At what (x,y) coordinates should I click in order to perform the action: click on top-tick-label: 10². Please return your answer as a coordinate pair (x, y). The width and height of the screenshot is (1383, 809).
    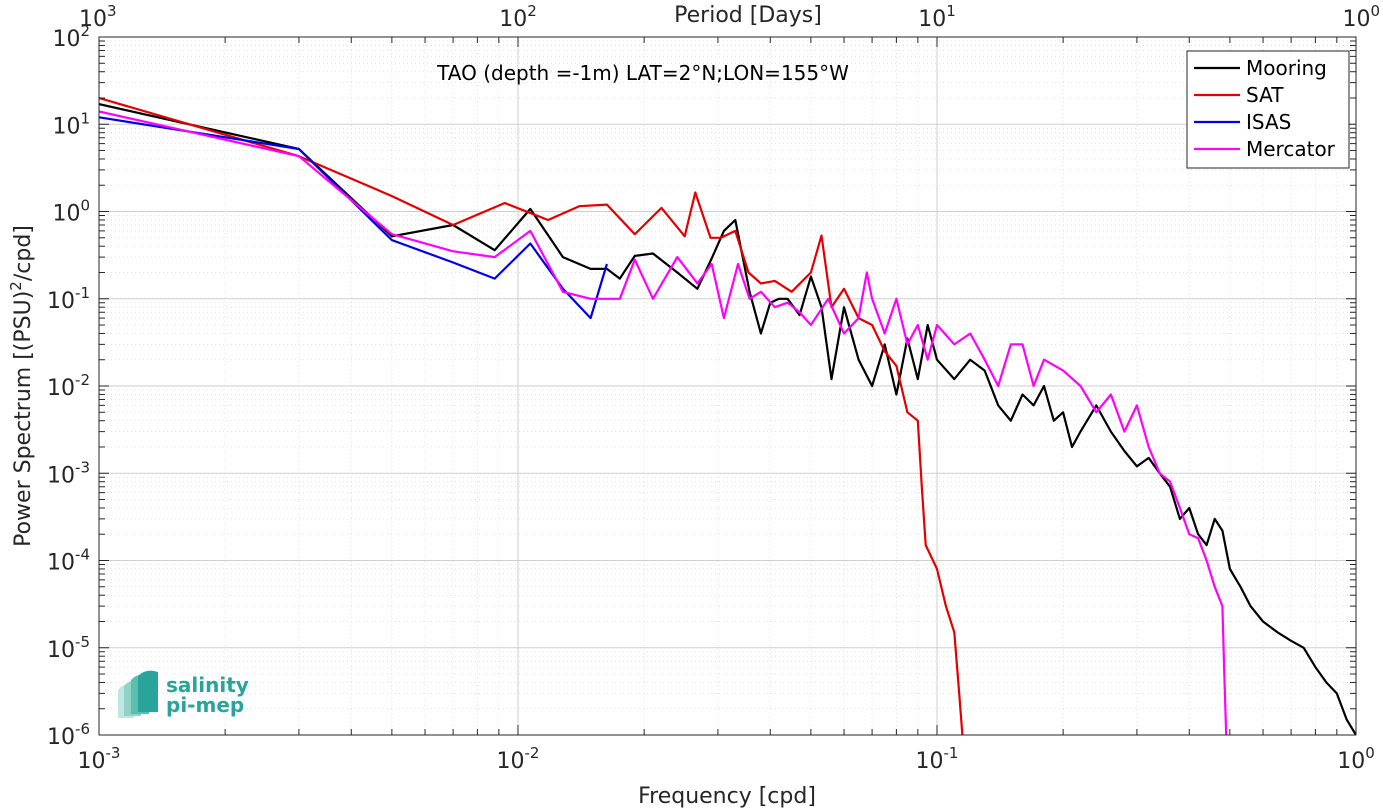
    Looking at the image, I should click on (518, 17).